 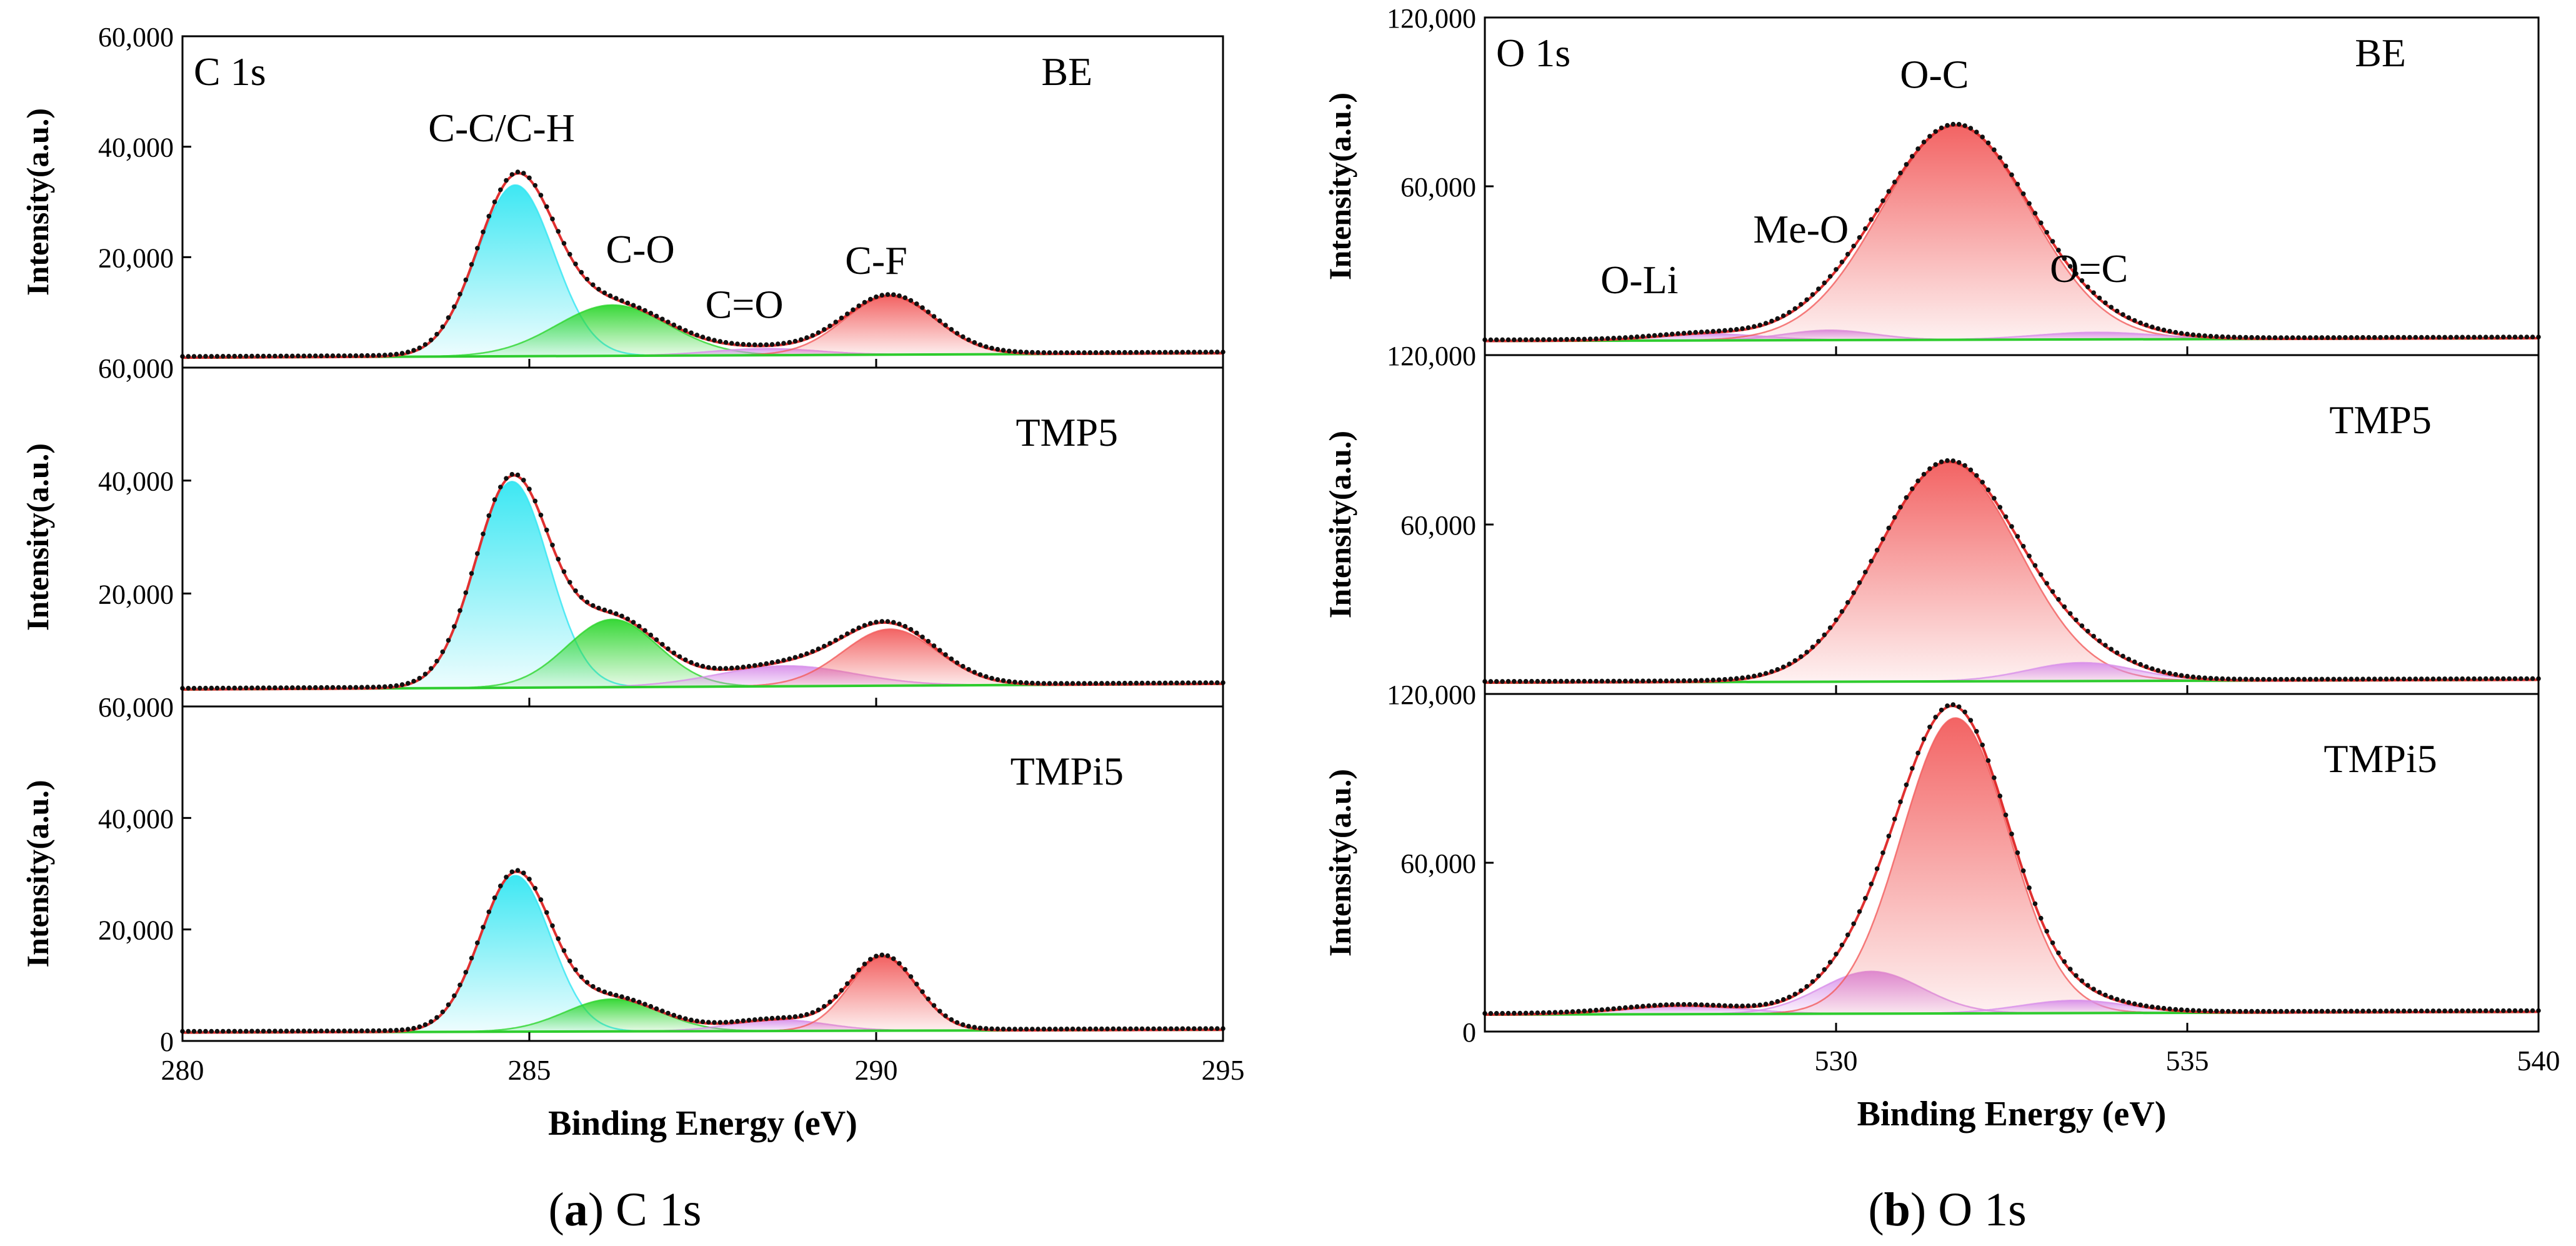 What do you see at coordinates (2089, 268) in the screenshot?
I see `peak-label: O=C` at bounding box center [2089, 268].